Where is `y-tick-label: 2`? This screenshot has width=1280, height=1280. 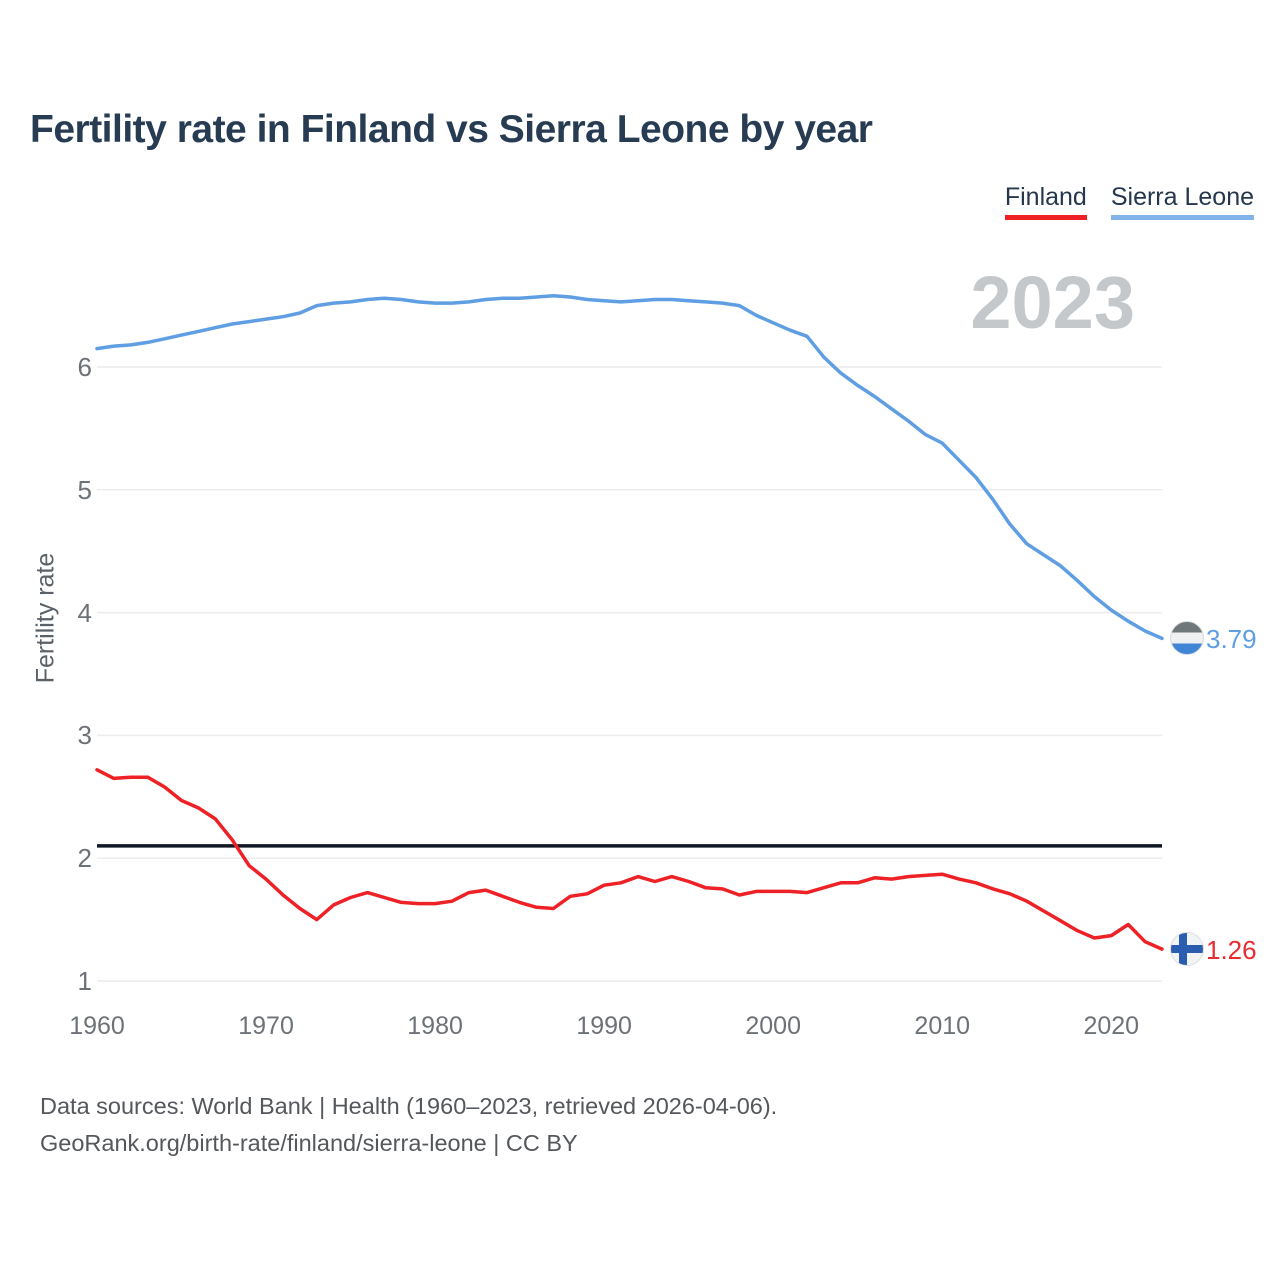
y-tick-label: 2 is located at coordinates (84, 858).